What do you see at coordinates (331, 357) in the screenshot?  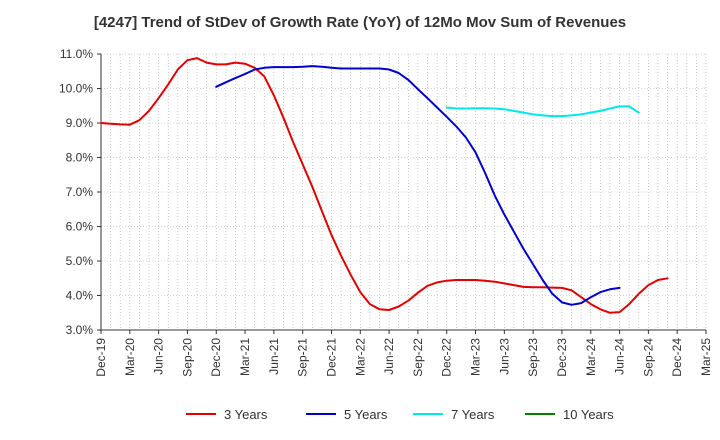 I see `x-tick-label: Dec-21` at bounding box center [331, 357].